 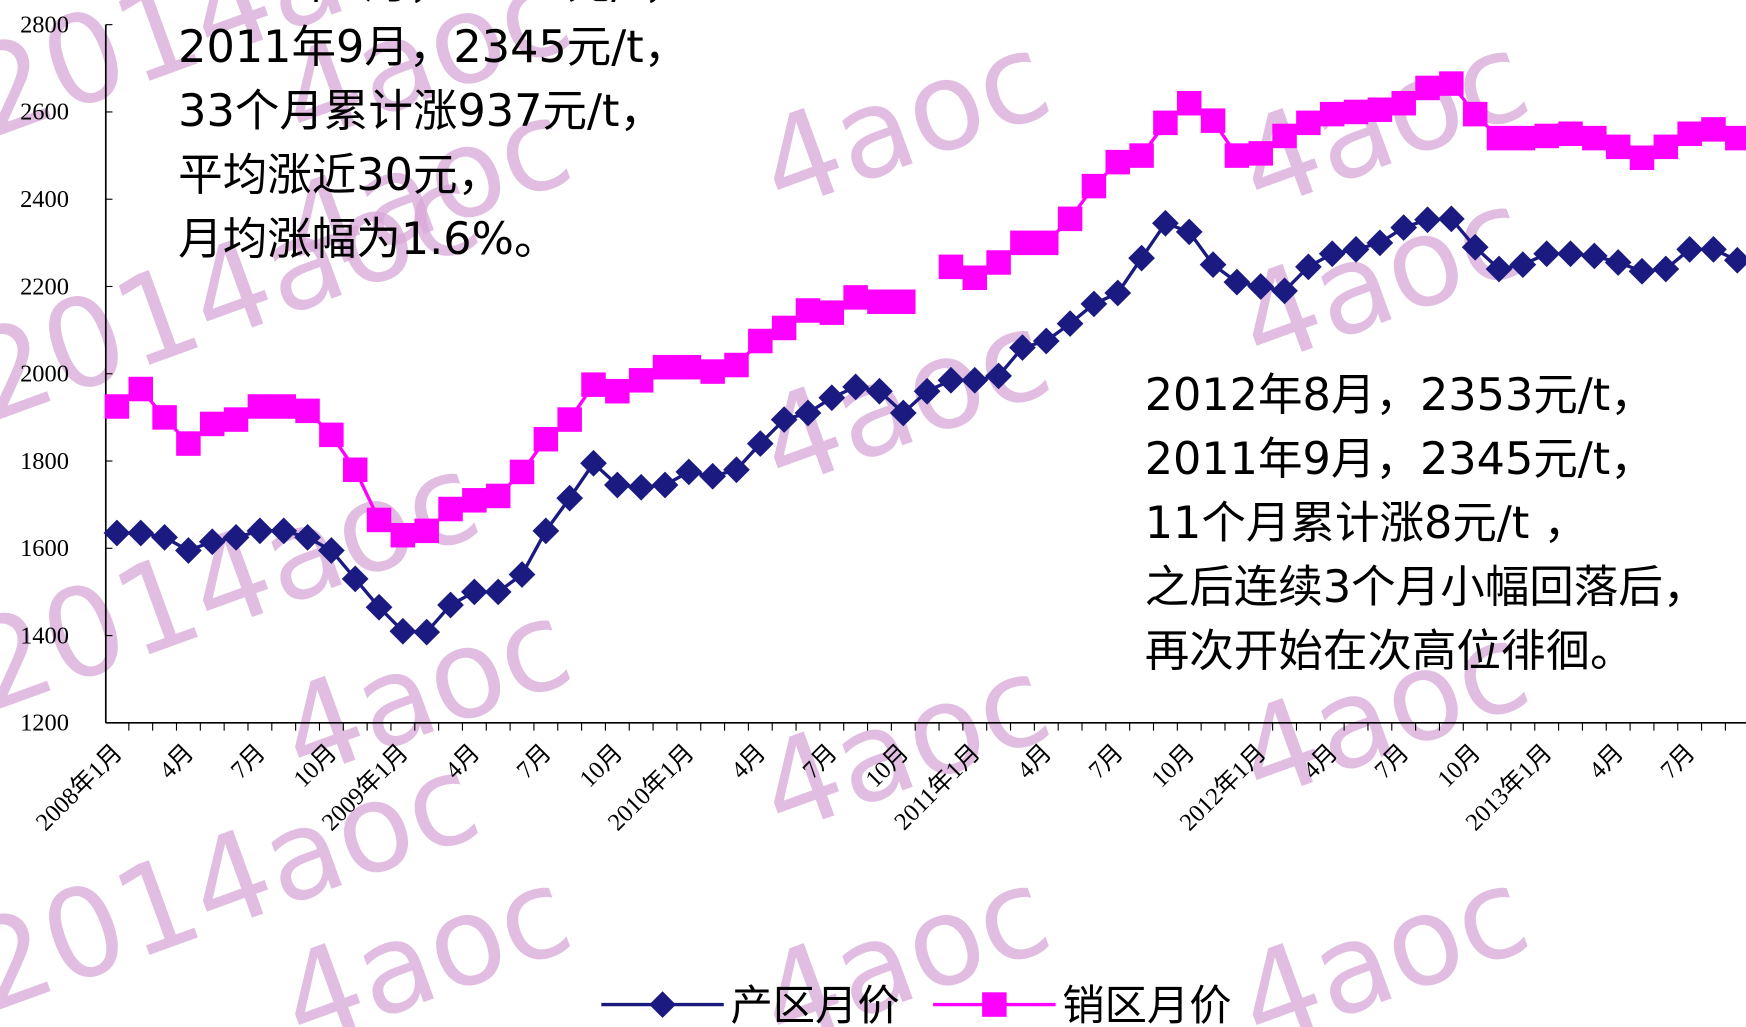 I want to click on legend-label: 产区月价, so click(x=814, y=1004).